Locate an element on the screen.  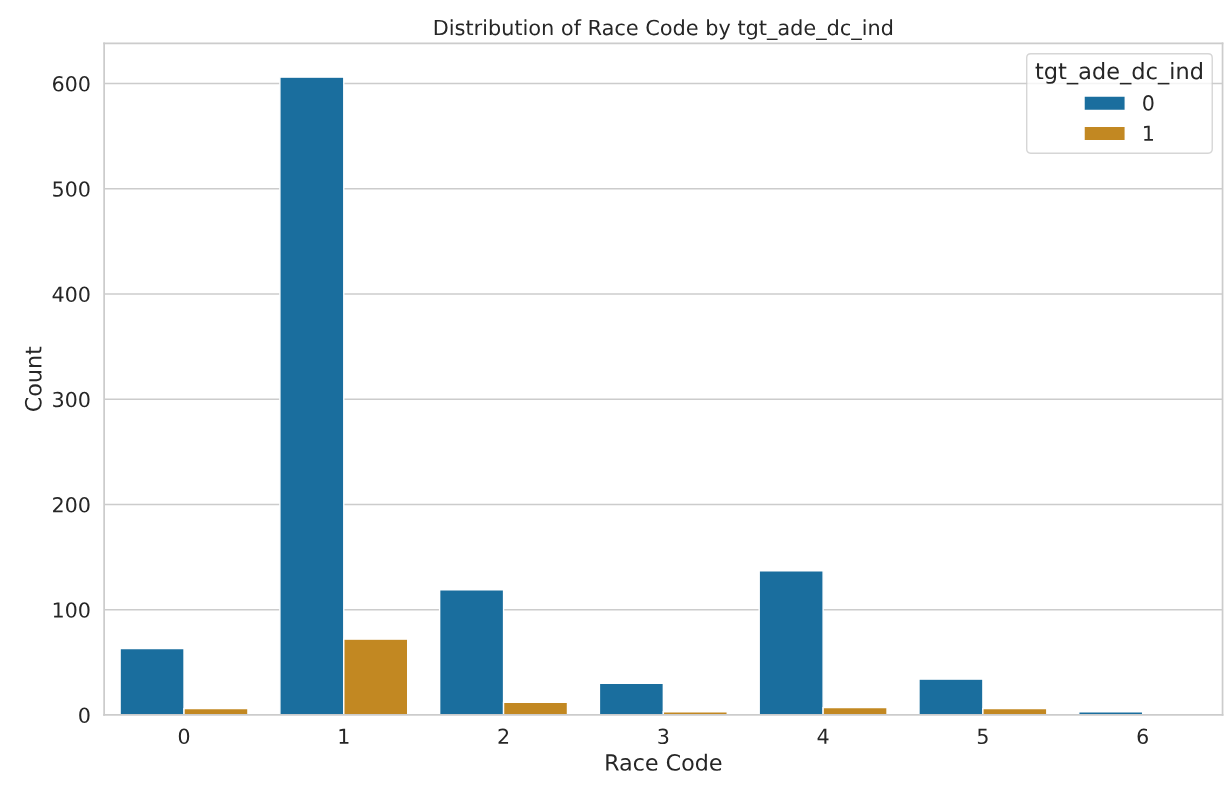
x-tick-label: 5 is located at coordinates (982, 736).